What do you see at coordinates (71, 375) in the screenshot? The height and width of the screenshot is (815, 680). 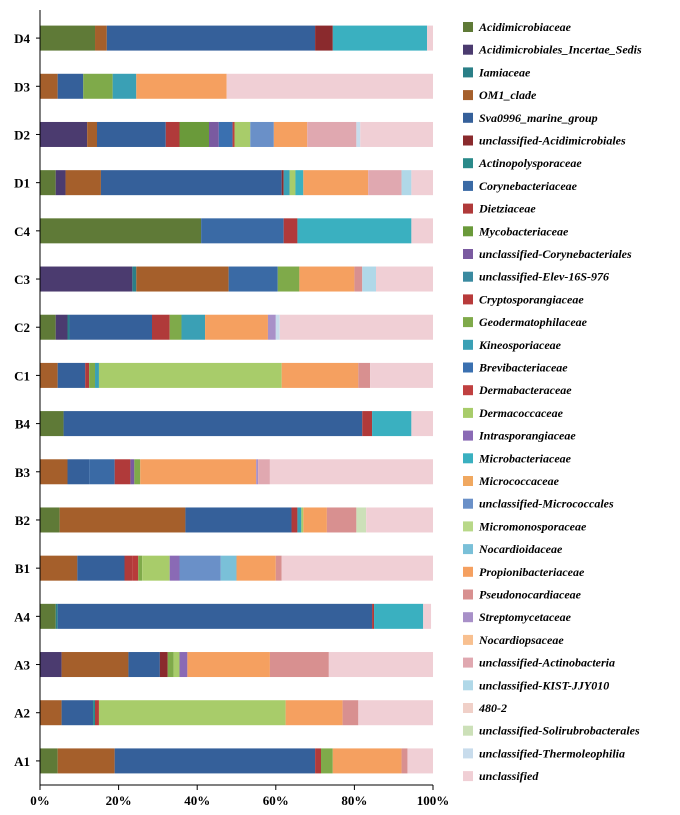 I see `bar-segment-c1-sva0996-marine-group` at bounding box center [71, 375].